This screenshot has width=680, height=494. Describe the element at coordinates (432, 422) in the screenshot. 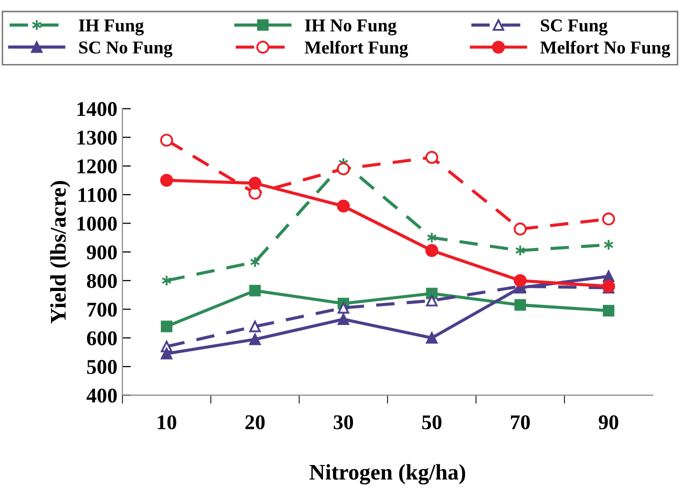

I see `x-tick-label: 50` at that location.